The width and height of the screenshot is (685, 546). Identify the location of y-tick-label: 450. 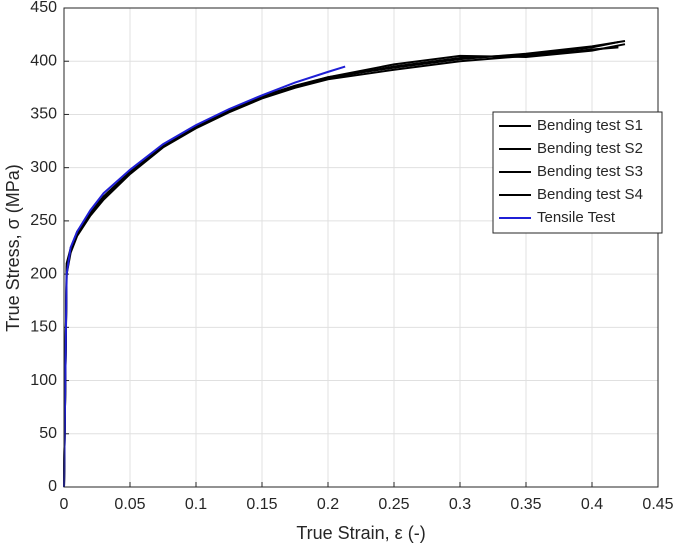
(43, 8).